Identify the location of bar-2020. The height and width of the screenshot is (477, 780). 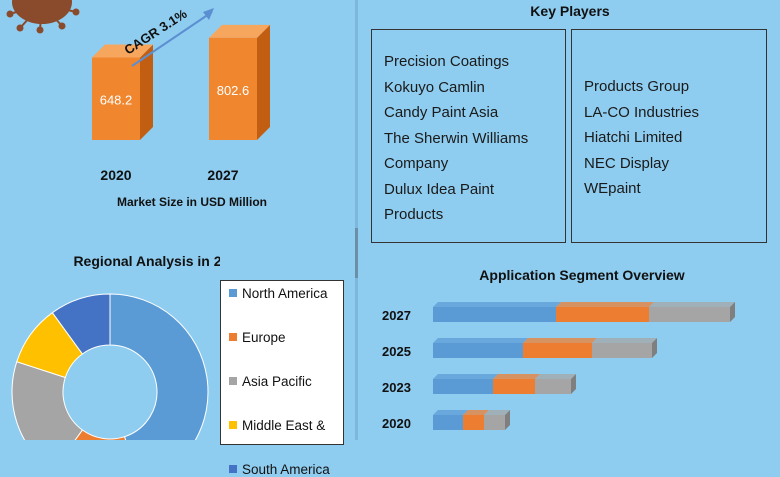
(116, 99).